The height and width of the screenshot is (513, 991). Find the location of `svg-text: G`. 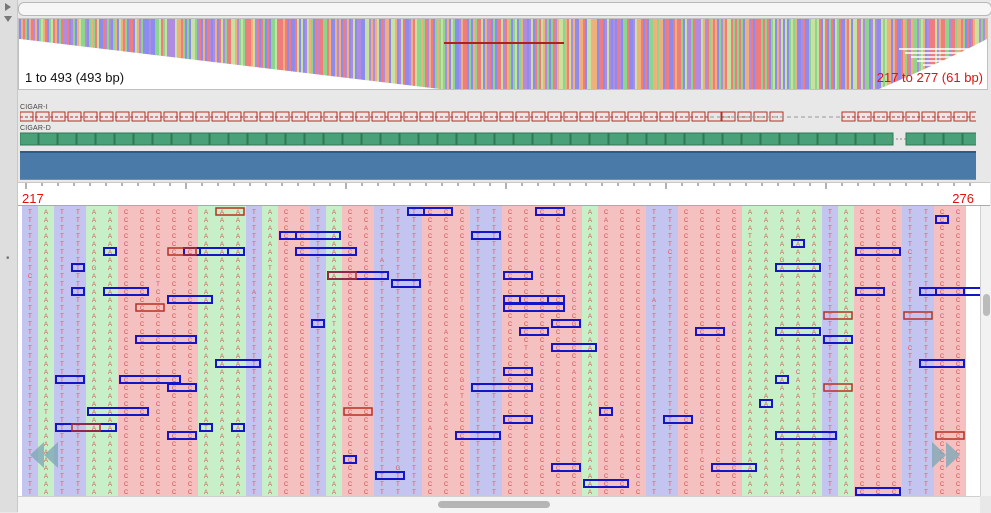

svg-text: G is located at coordinates (574, 325).